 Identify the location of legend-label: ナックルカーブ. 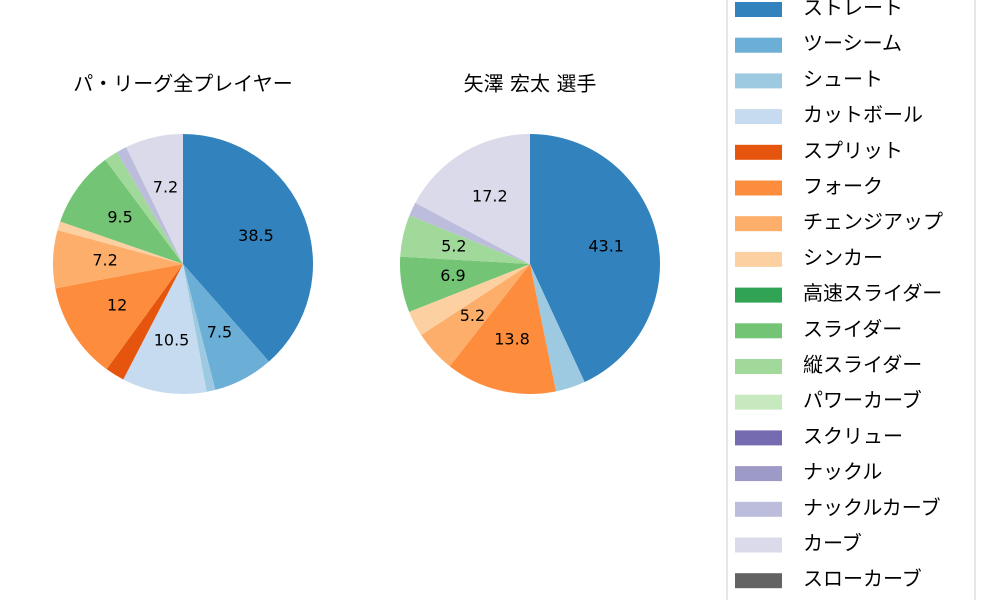
(872, 507).